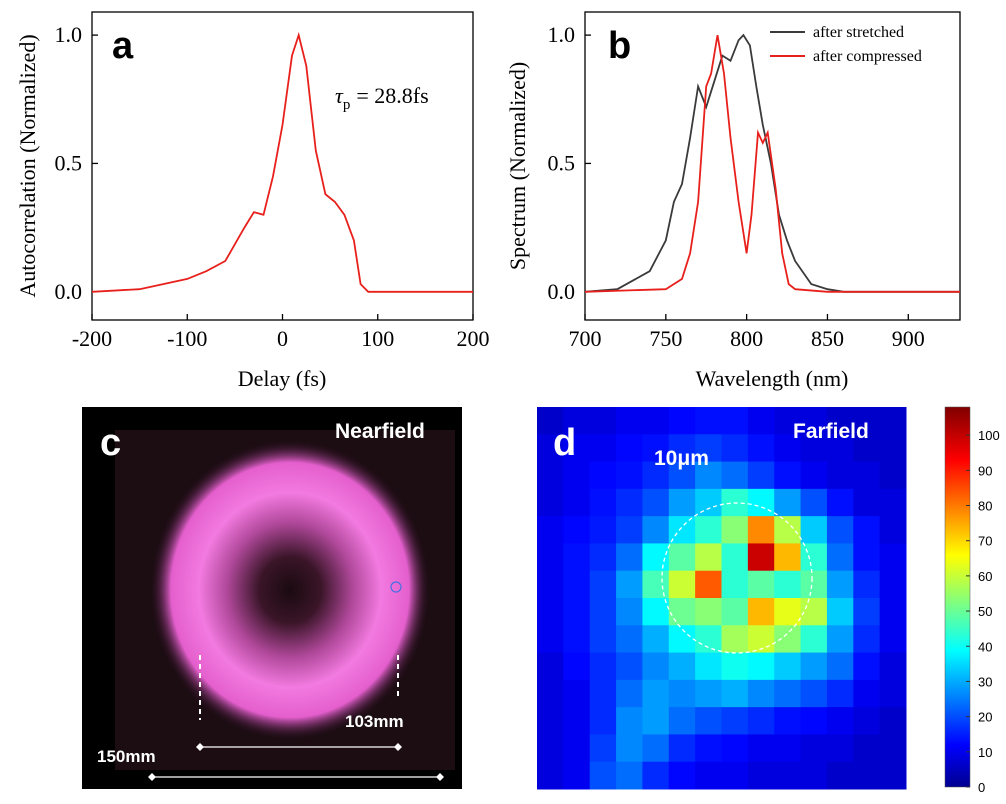  I want to click on colorbar-tick-label: 70, so click(985, 541).